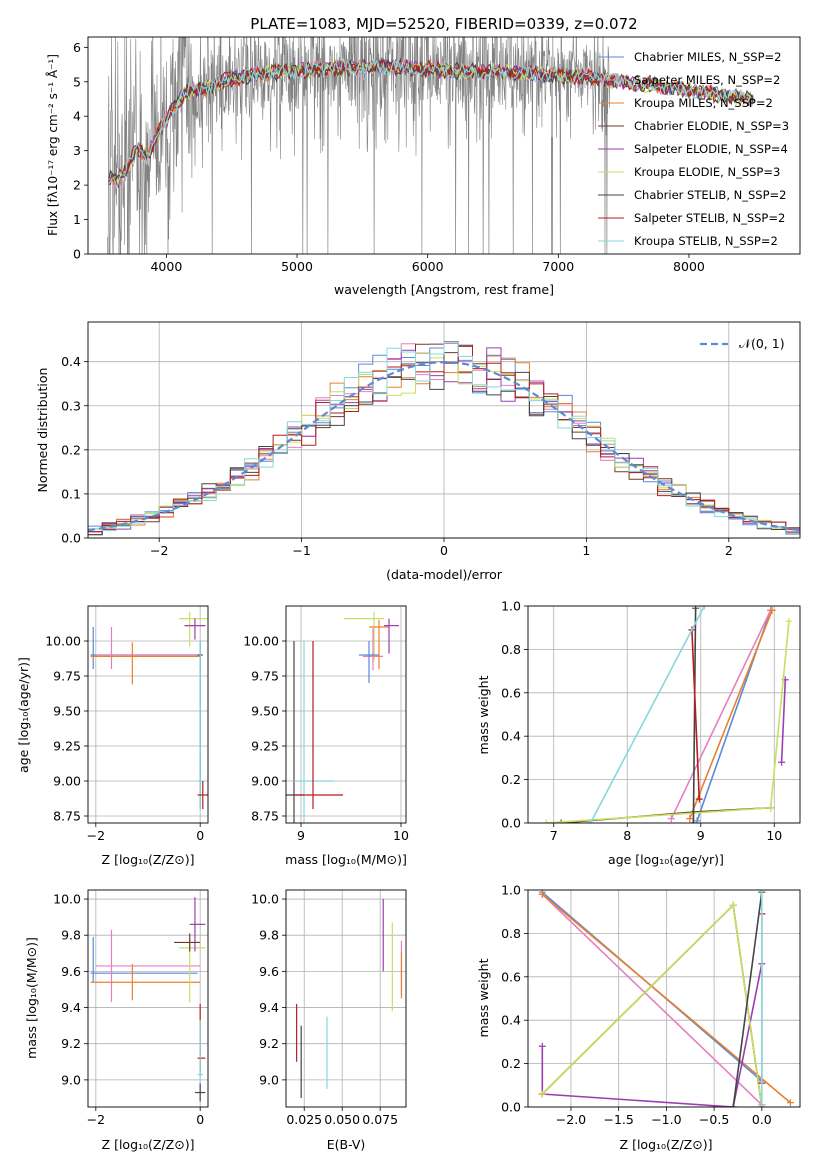  I want to click on y-tick-label: 0.1, so click(71, 493).